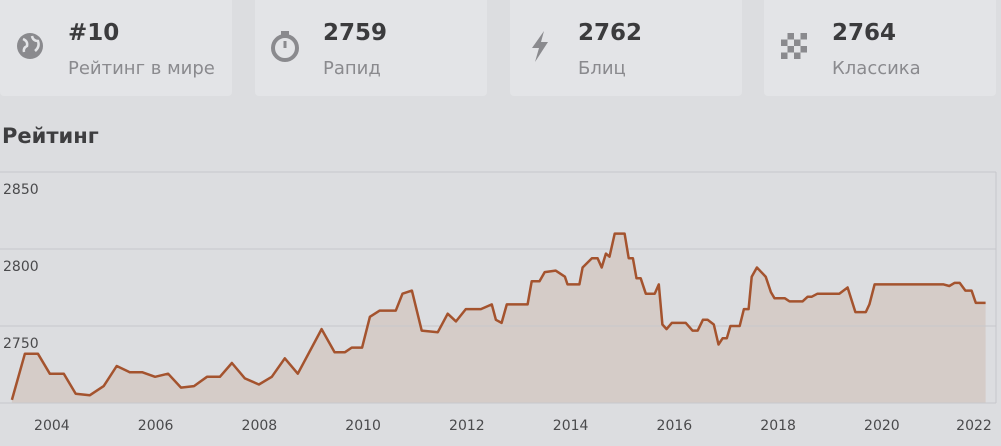 The image size is (1001, 446). Describe the element at coordinates (675, 426) in the screenshot. I see `x-tick-label: 2016` at that location.